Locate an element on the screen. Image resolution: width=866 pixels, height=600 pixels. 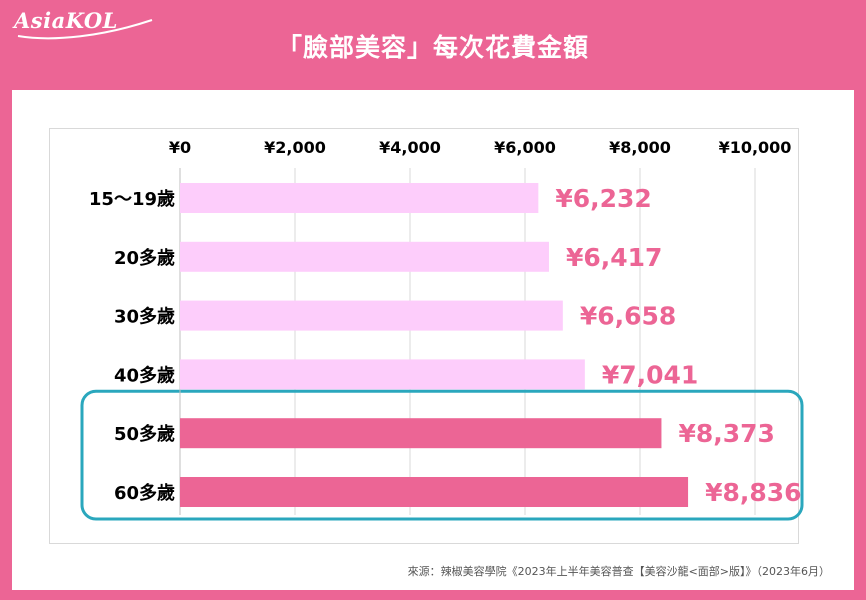
x-tick-label: ¥2,000 is located at coordinates (295, 147).